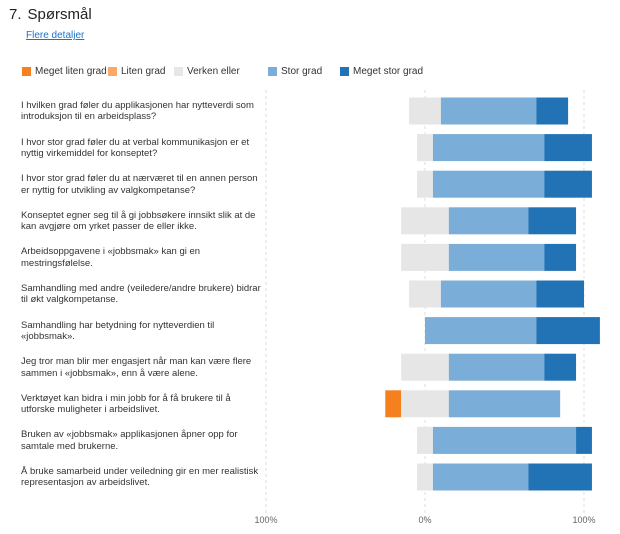 This screenshot has height=534, width=620. I want to click on legend-label: Meget stor grad, so click(388, 71).